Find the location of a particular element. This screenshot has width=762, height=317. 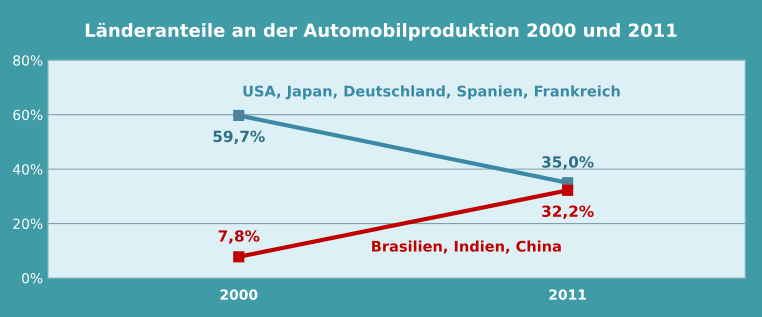

x-tick-label: 2011 is located at coordinates (567, 294).